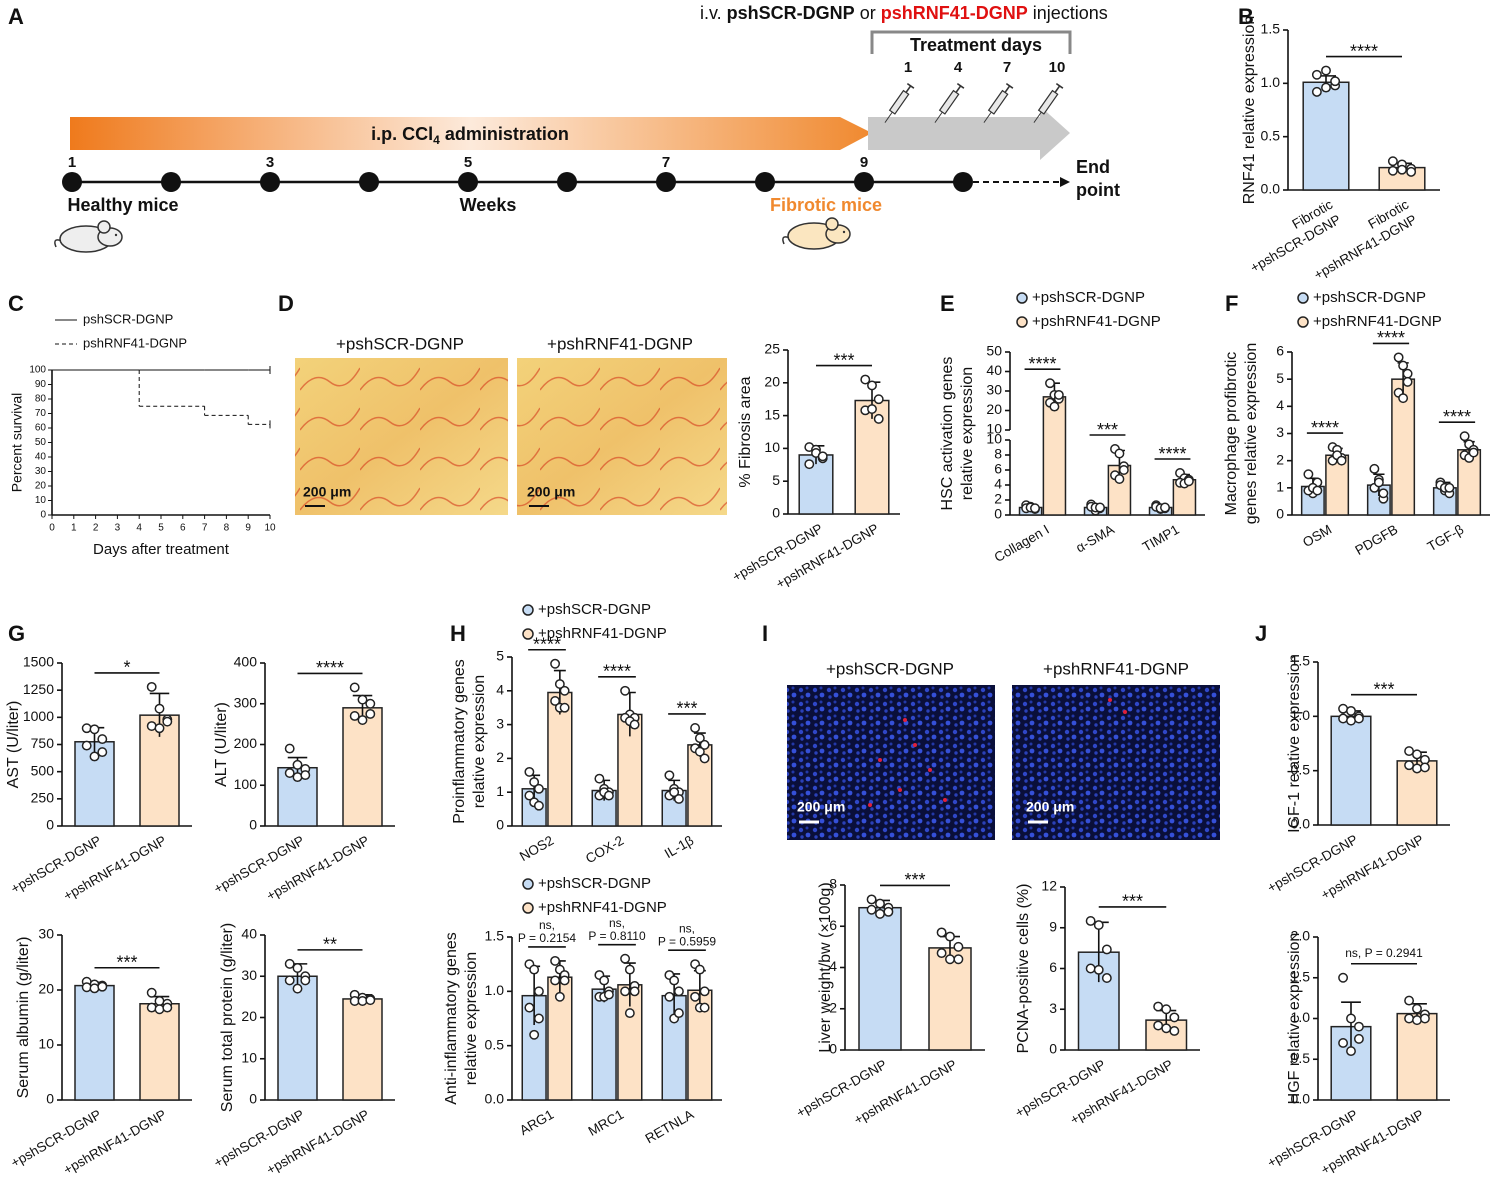 The height and width of the screenshot is (1178, 1500). I want to click on header-prefix: i.v., so click(713, 13).